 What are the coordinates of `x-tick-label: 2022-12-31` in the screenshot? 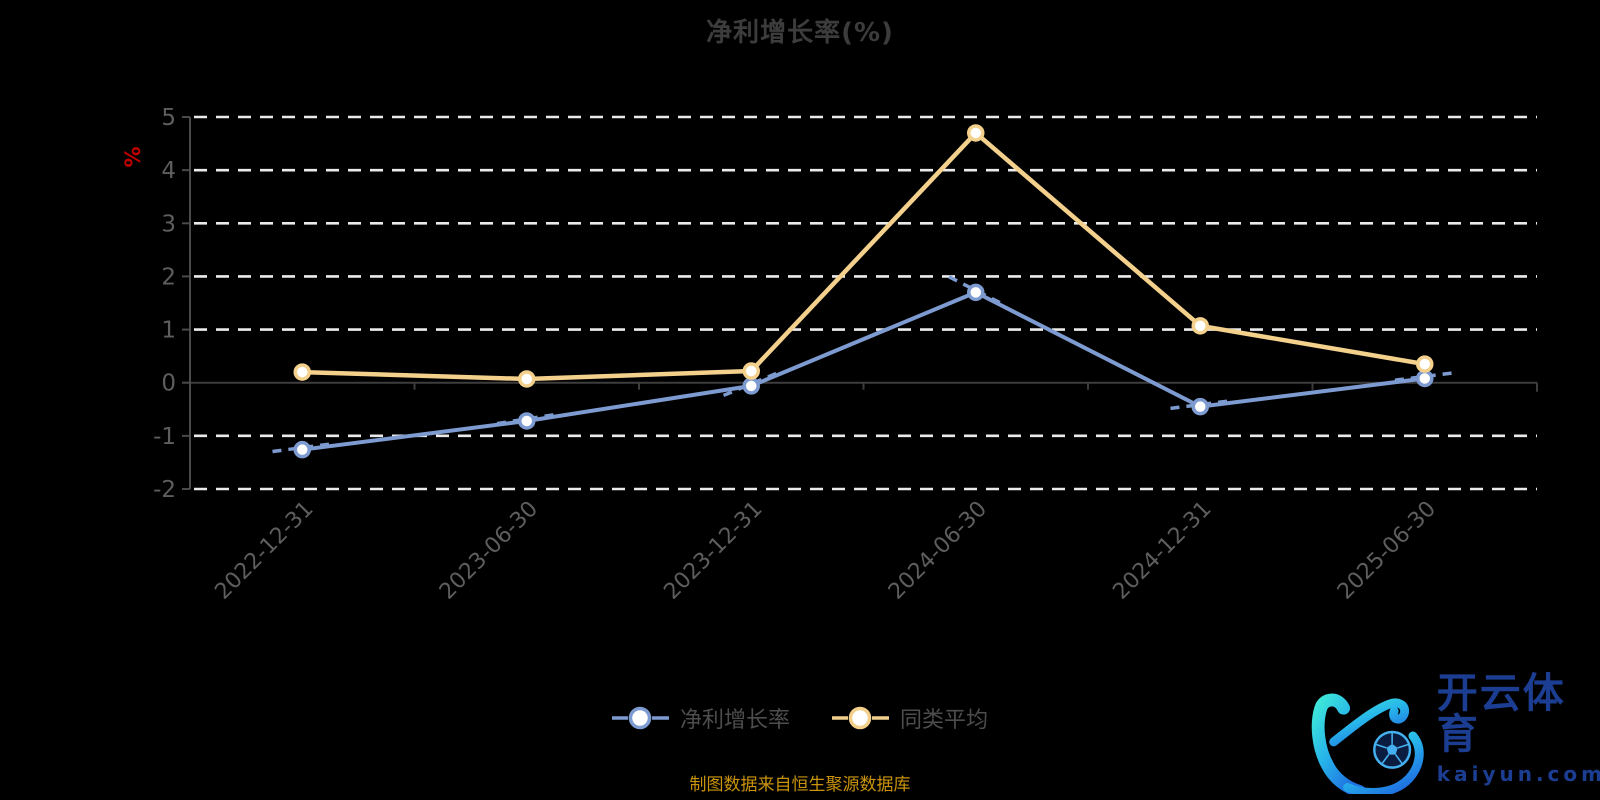 It's located at (264, 551).